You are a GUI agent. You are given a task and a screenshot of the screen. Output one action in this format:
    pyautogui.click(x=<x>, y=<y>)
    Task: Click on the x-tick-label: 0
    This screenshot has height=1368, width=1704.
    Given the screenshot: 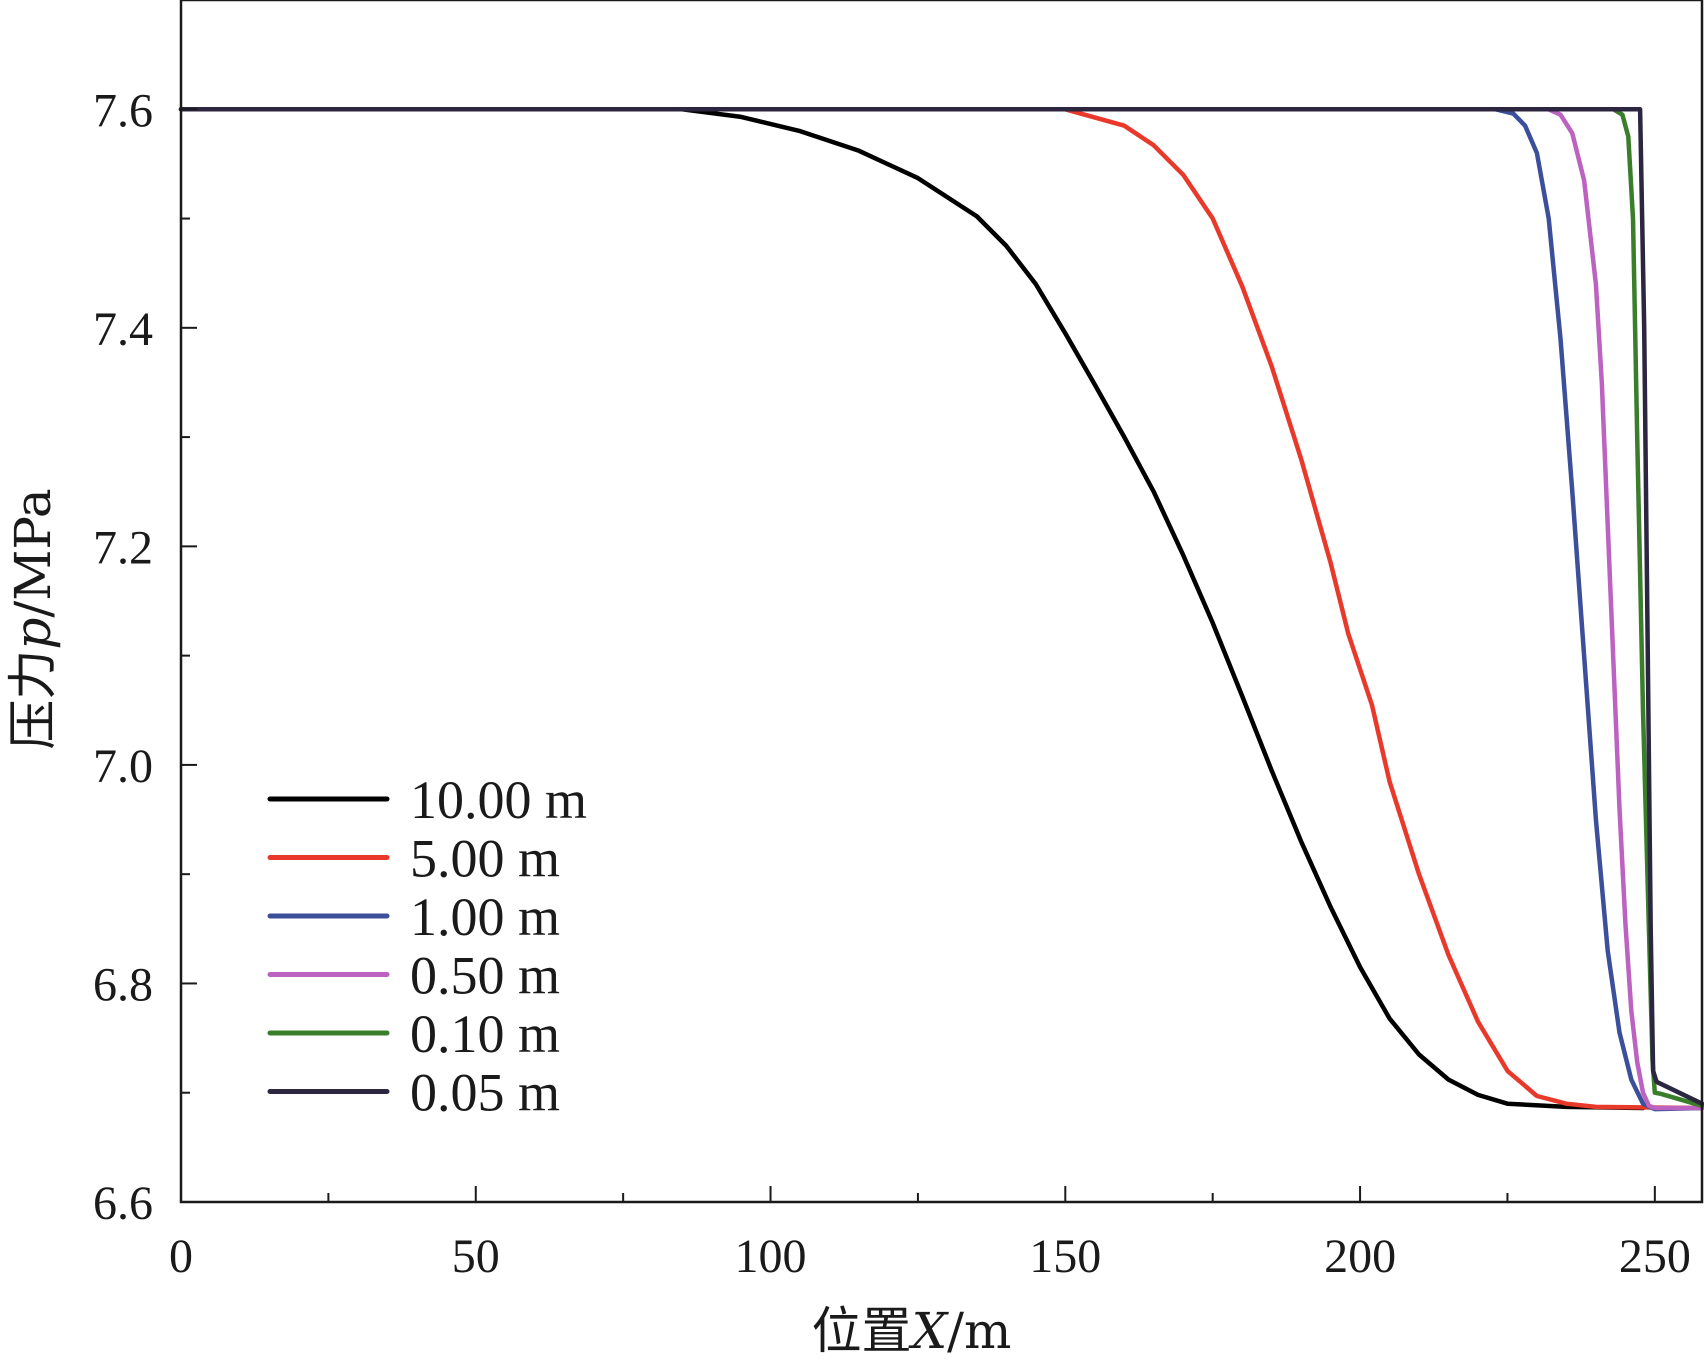 What is the action you would take?
    pyautogui.click(x=181, y=1256)
    